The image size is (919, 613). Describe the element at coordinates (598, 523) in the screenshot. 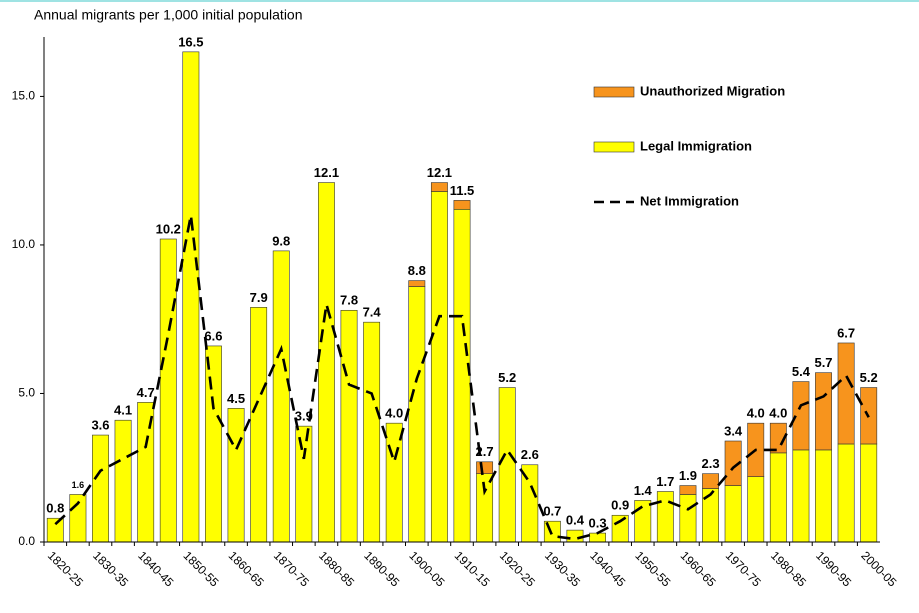

I see `value-label: 0.3` at that location.